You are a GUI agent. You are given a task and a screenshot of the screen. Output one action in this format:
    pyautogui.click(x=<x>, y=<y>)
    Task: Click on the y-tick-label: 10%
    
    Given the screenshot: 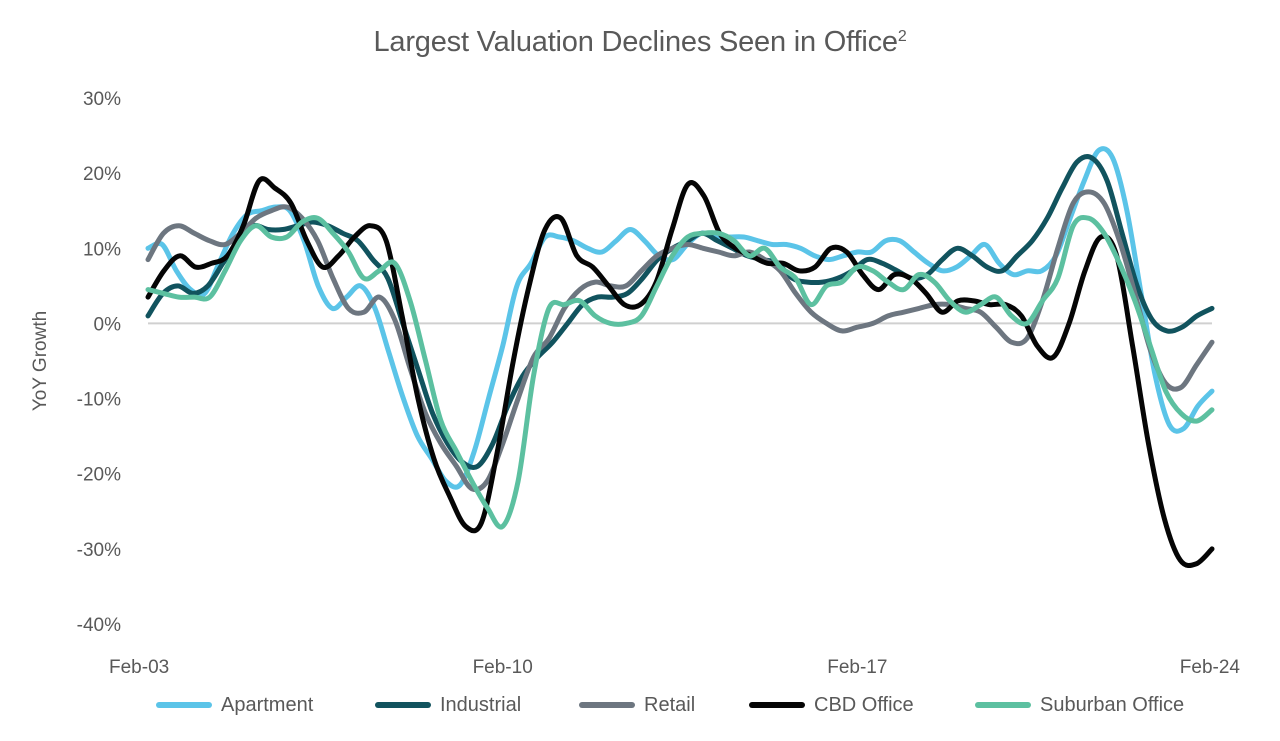 What is the action you would take?
    pyautogui.click(x=102, y=249)
    